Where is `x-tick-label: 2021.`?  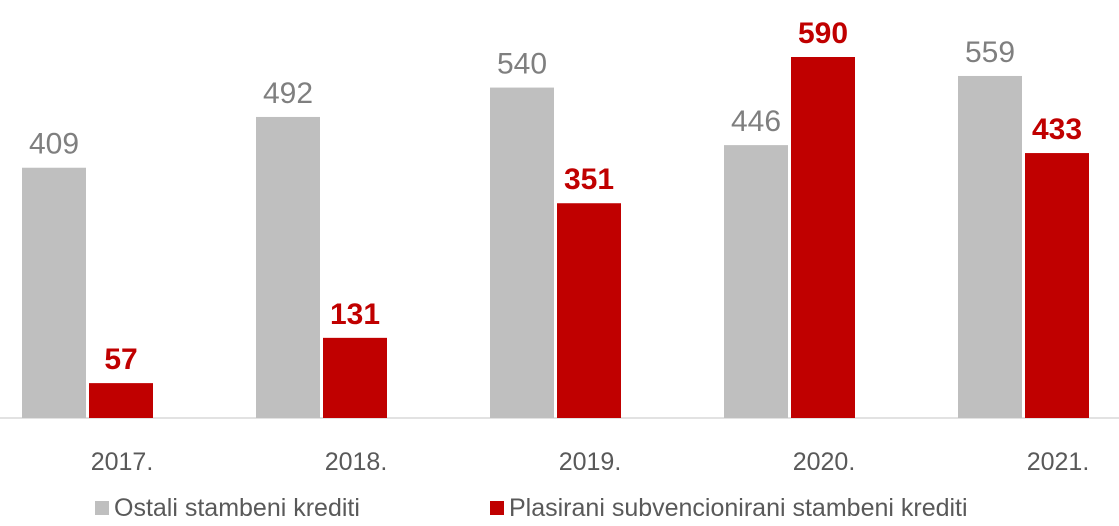
x-tick-label: 2021. is located at coordinates (1058, 462).